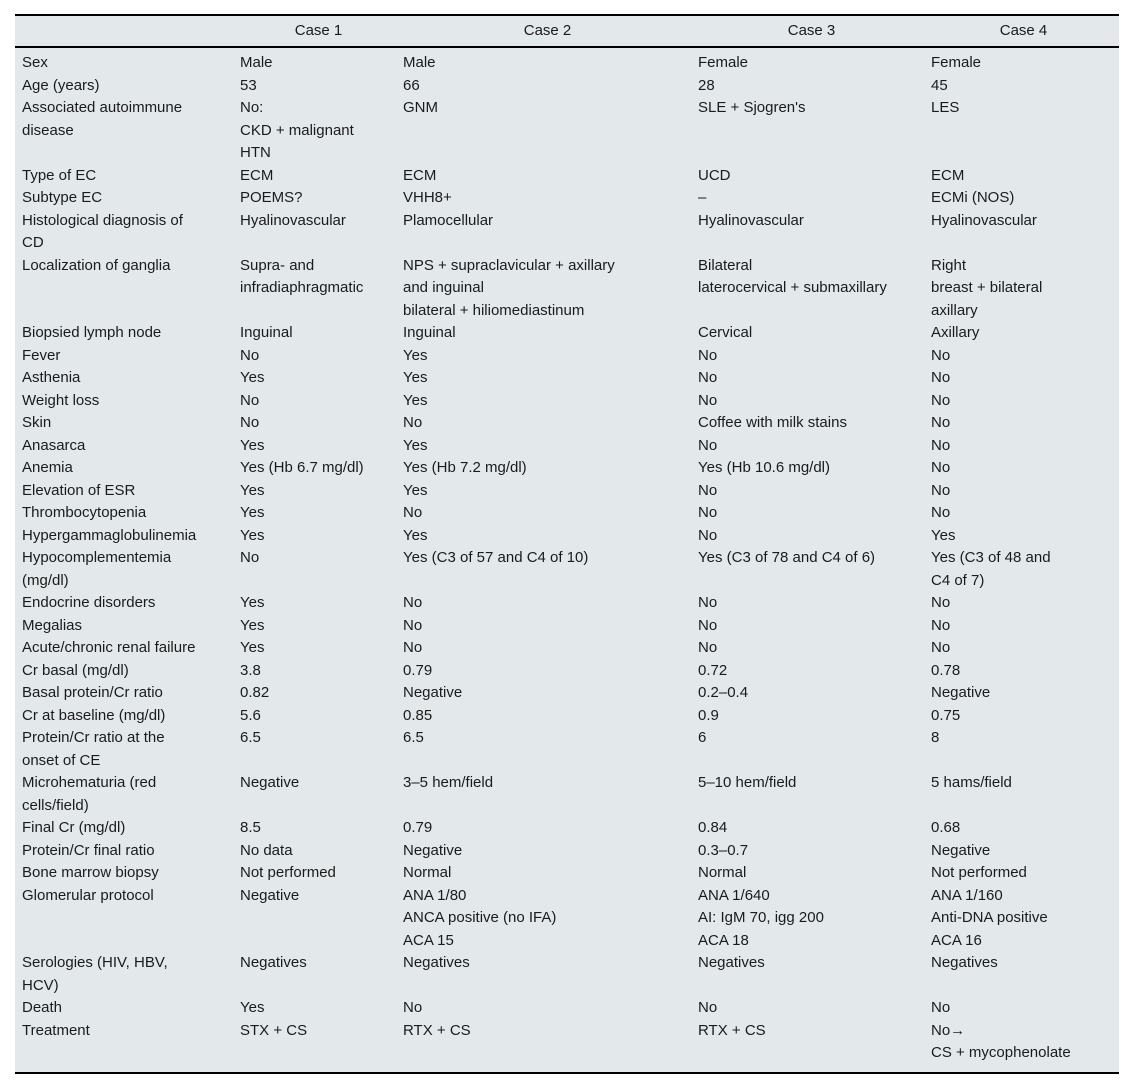 Image resolution: width=1121 pixels, height=1085 pixels. What do you see at coordinates (943, 535) in the screenshot?
I see `case4-value-cell: Yes` at bounding box center [943, 535].